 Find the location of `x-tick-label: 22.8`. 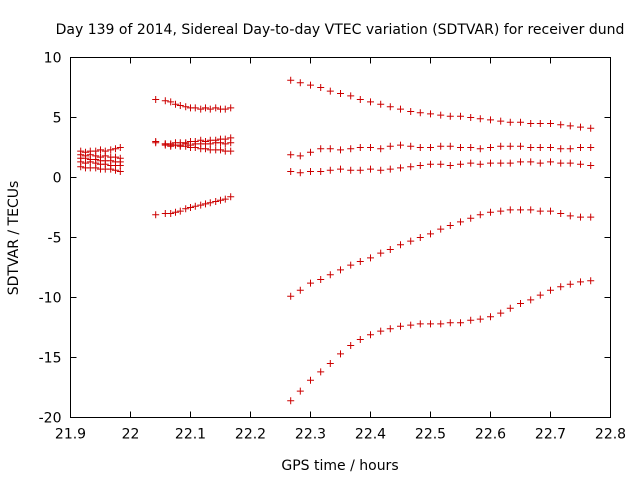

x-tick-label: 22.8 is located at coordinates (610, 435).